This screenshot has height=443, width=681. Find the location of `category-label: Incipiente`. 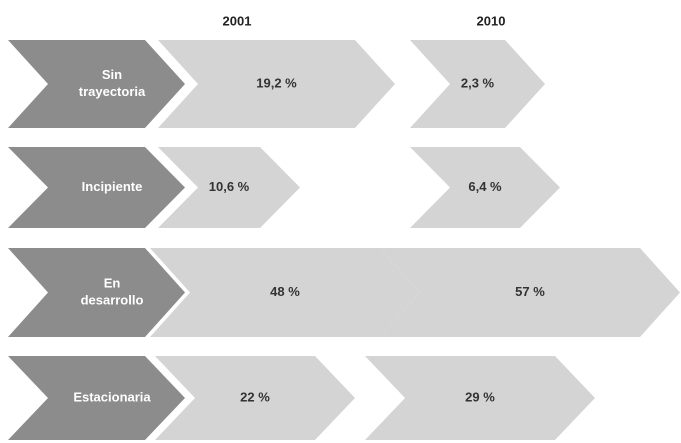

category-label: Incipiente is located at coordinates (112, 186).